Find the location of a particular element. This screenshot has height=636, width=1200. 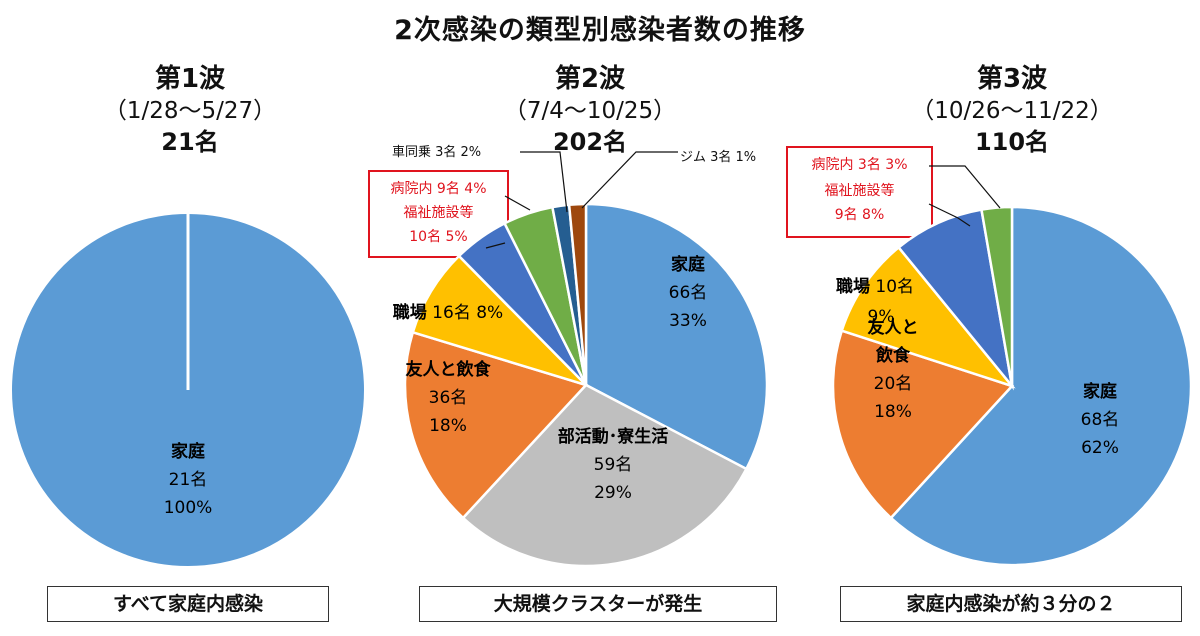

wave1-total: 21名 is located at coordinates (190, 142).